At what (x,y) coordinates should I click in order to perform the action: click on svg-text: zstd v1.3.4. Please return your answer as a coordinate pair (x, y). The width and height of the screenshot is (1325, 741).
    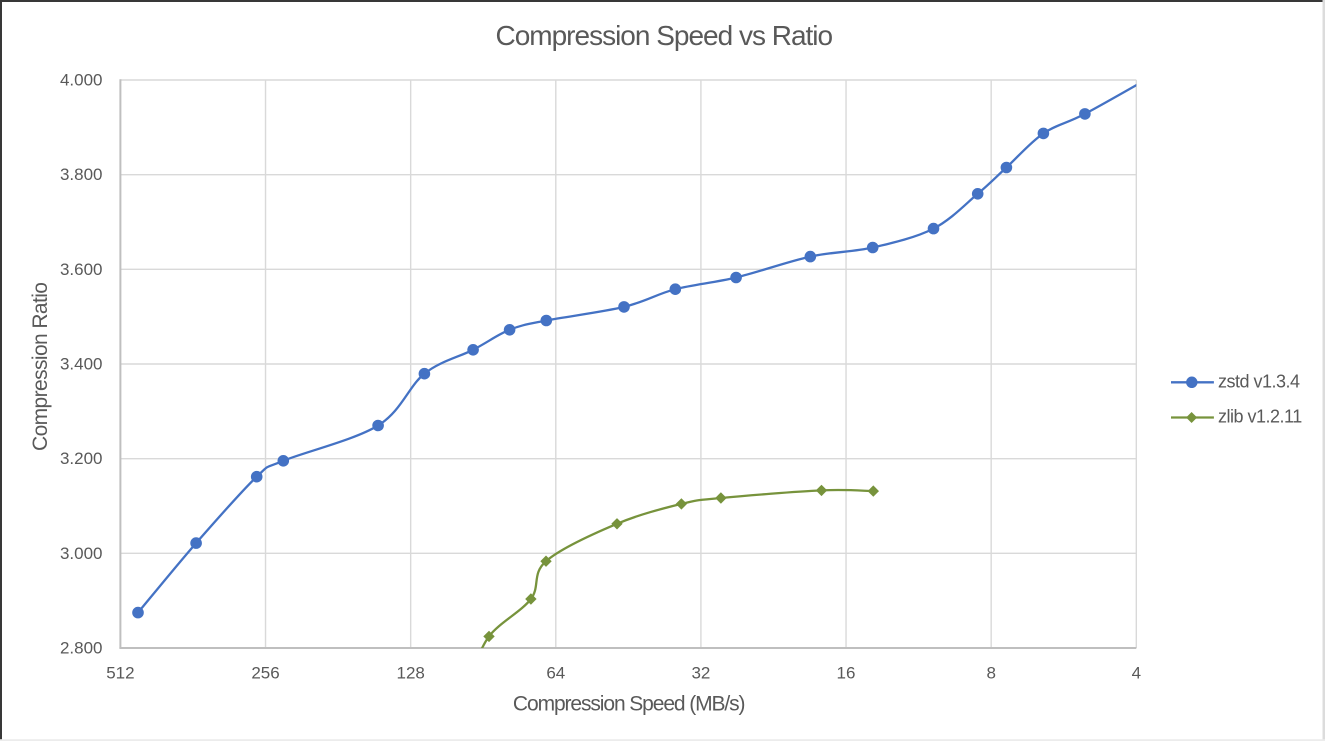
    Looking at the image, I should click on (1259, 381).